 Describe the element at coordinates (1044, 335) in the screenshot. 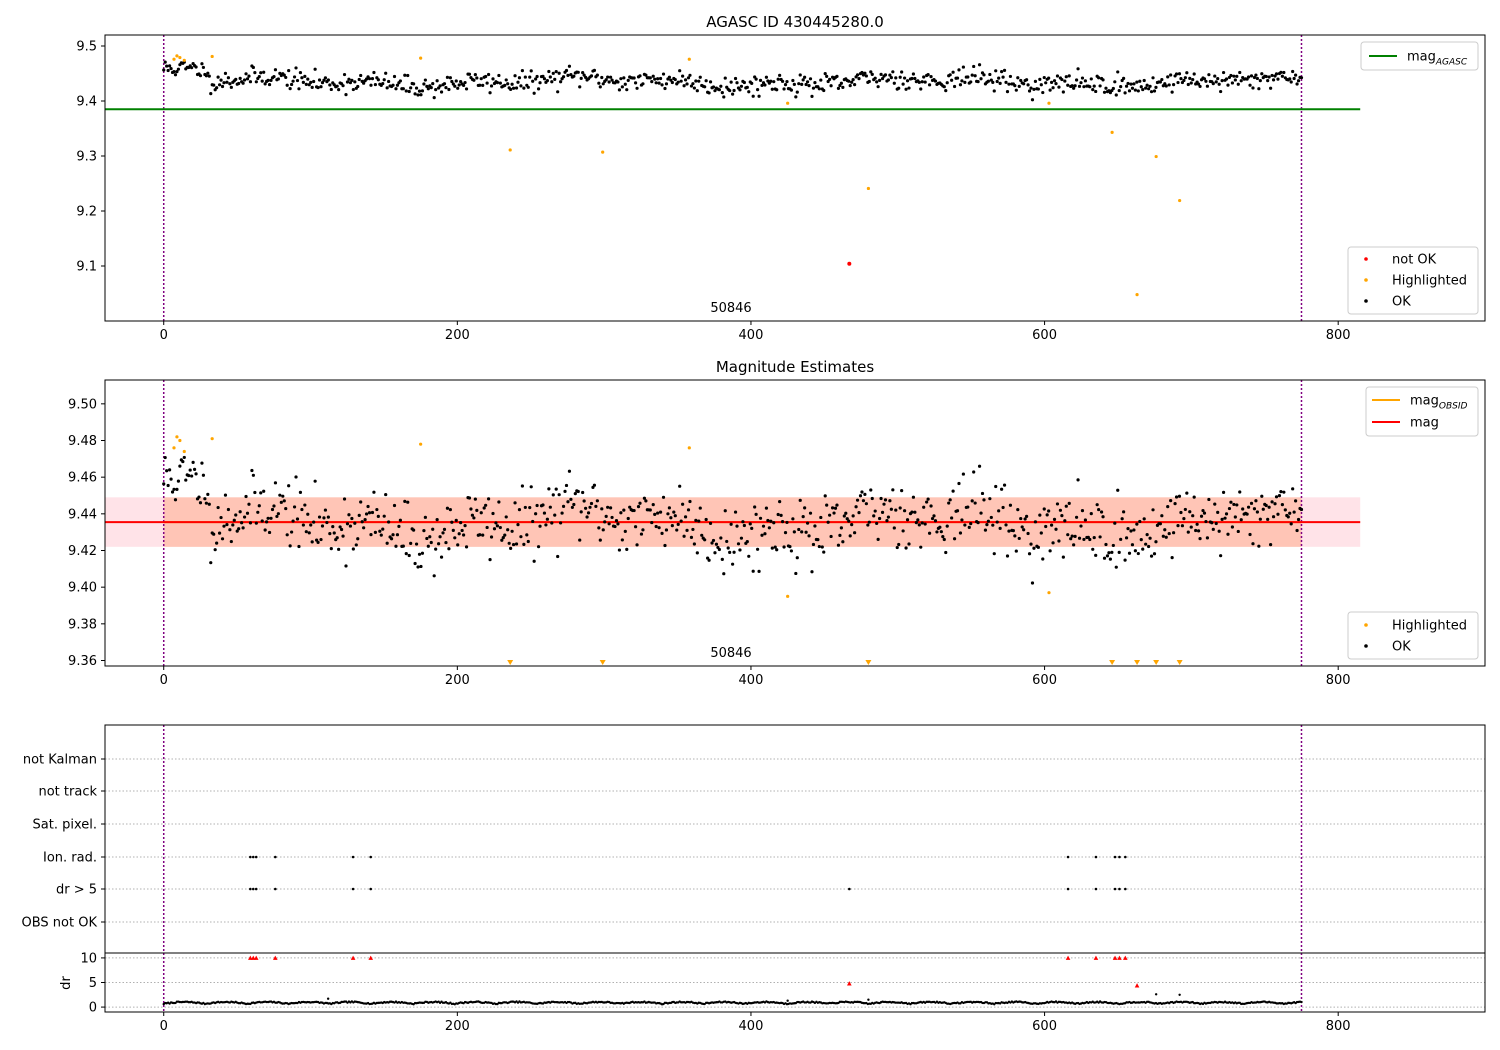

I see `panel1-xtick-label: 600` at that location.